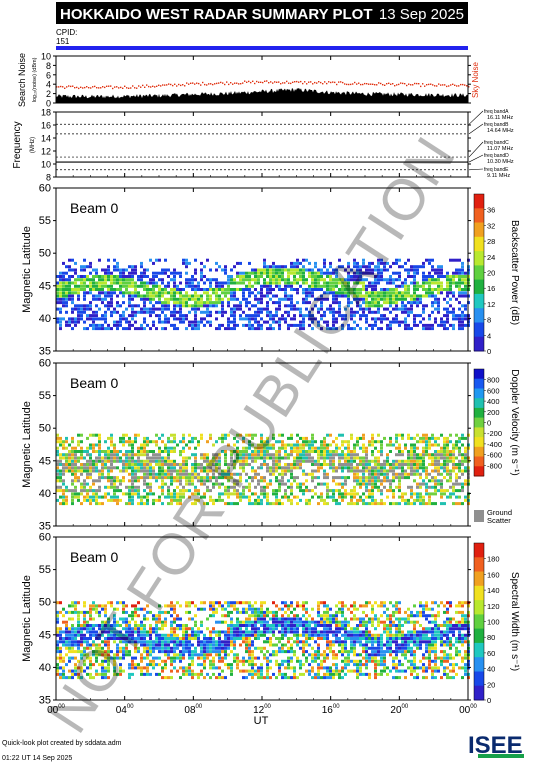 The width and height of the screenshot is (536, 768). What do you see at coordinates (479, 201) in the screenshot?
I see `colorbar-segment` at bounding box center [479, 201].